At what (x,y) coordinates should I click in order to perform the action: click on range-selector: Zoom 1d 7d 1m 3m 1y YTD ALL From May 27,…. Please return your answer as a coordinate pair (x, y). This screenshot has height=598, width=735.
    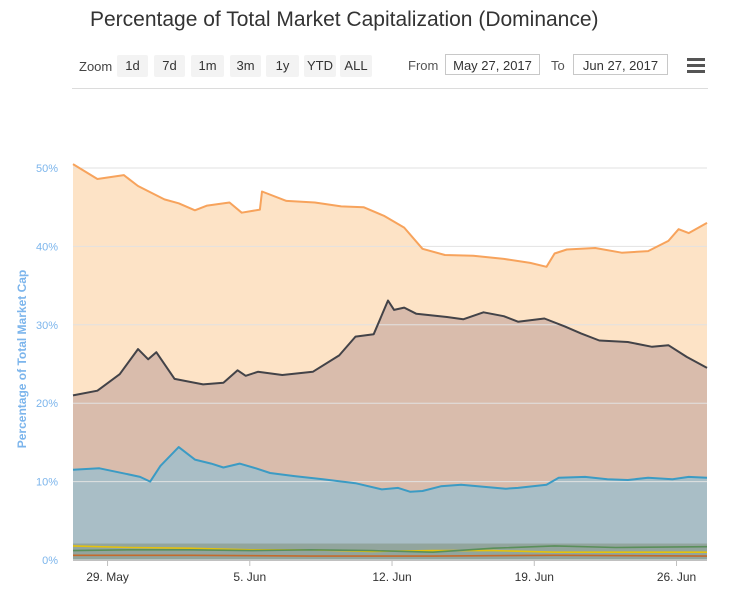
    Looking at the image, I should click on (367, 67).